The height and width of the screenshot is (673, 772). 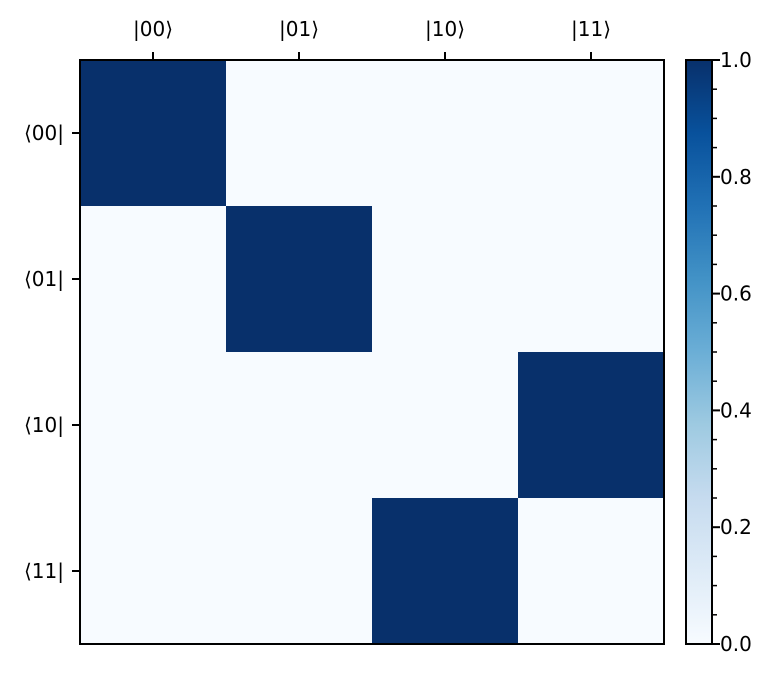 I want to click on colorbar-tick-label: 0.2, so click(x=736, y=527).